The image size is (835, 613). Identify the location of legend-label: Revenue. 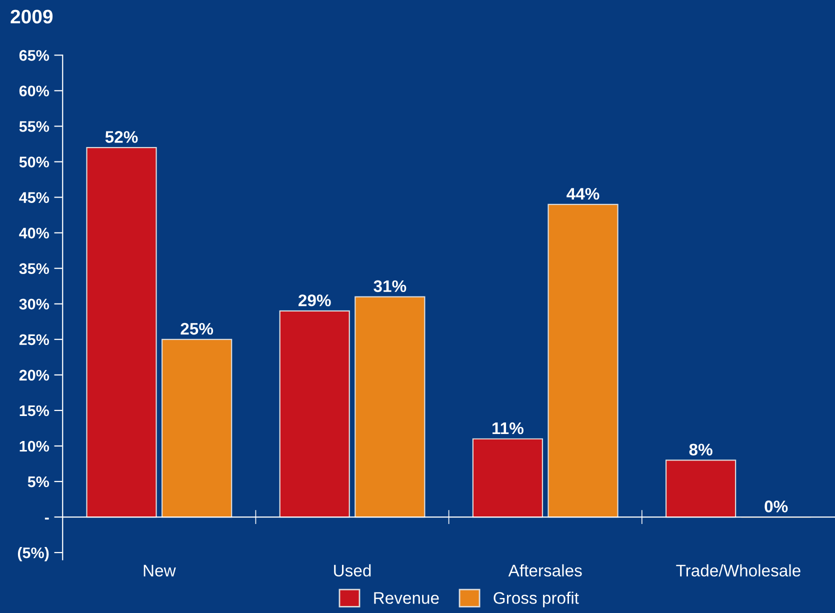
(406, 598).